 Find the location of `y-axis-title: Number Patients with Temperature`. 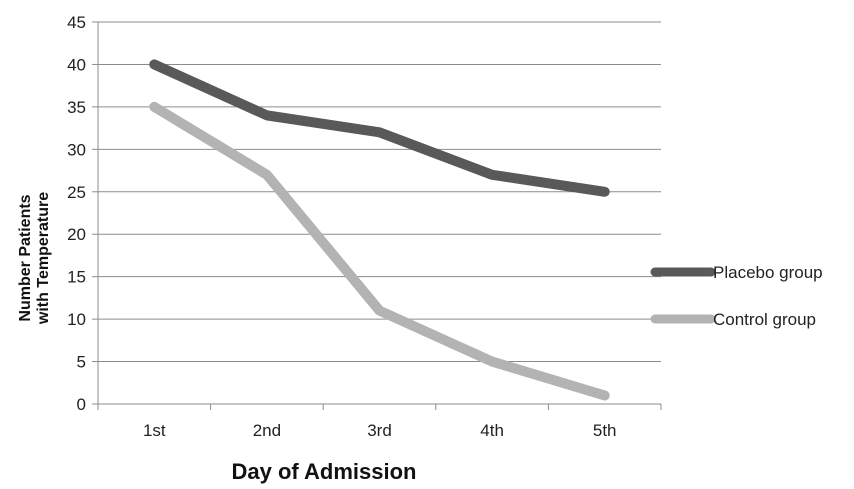

y-axis-title: Number Patients with Temperature is located at coordinates (34, 258).